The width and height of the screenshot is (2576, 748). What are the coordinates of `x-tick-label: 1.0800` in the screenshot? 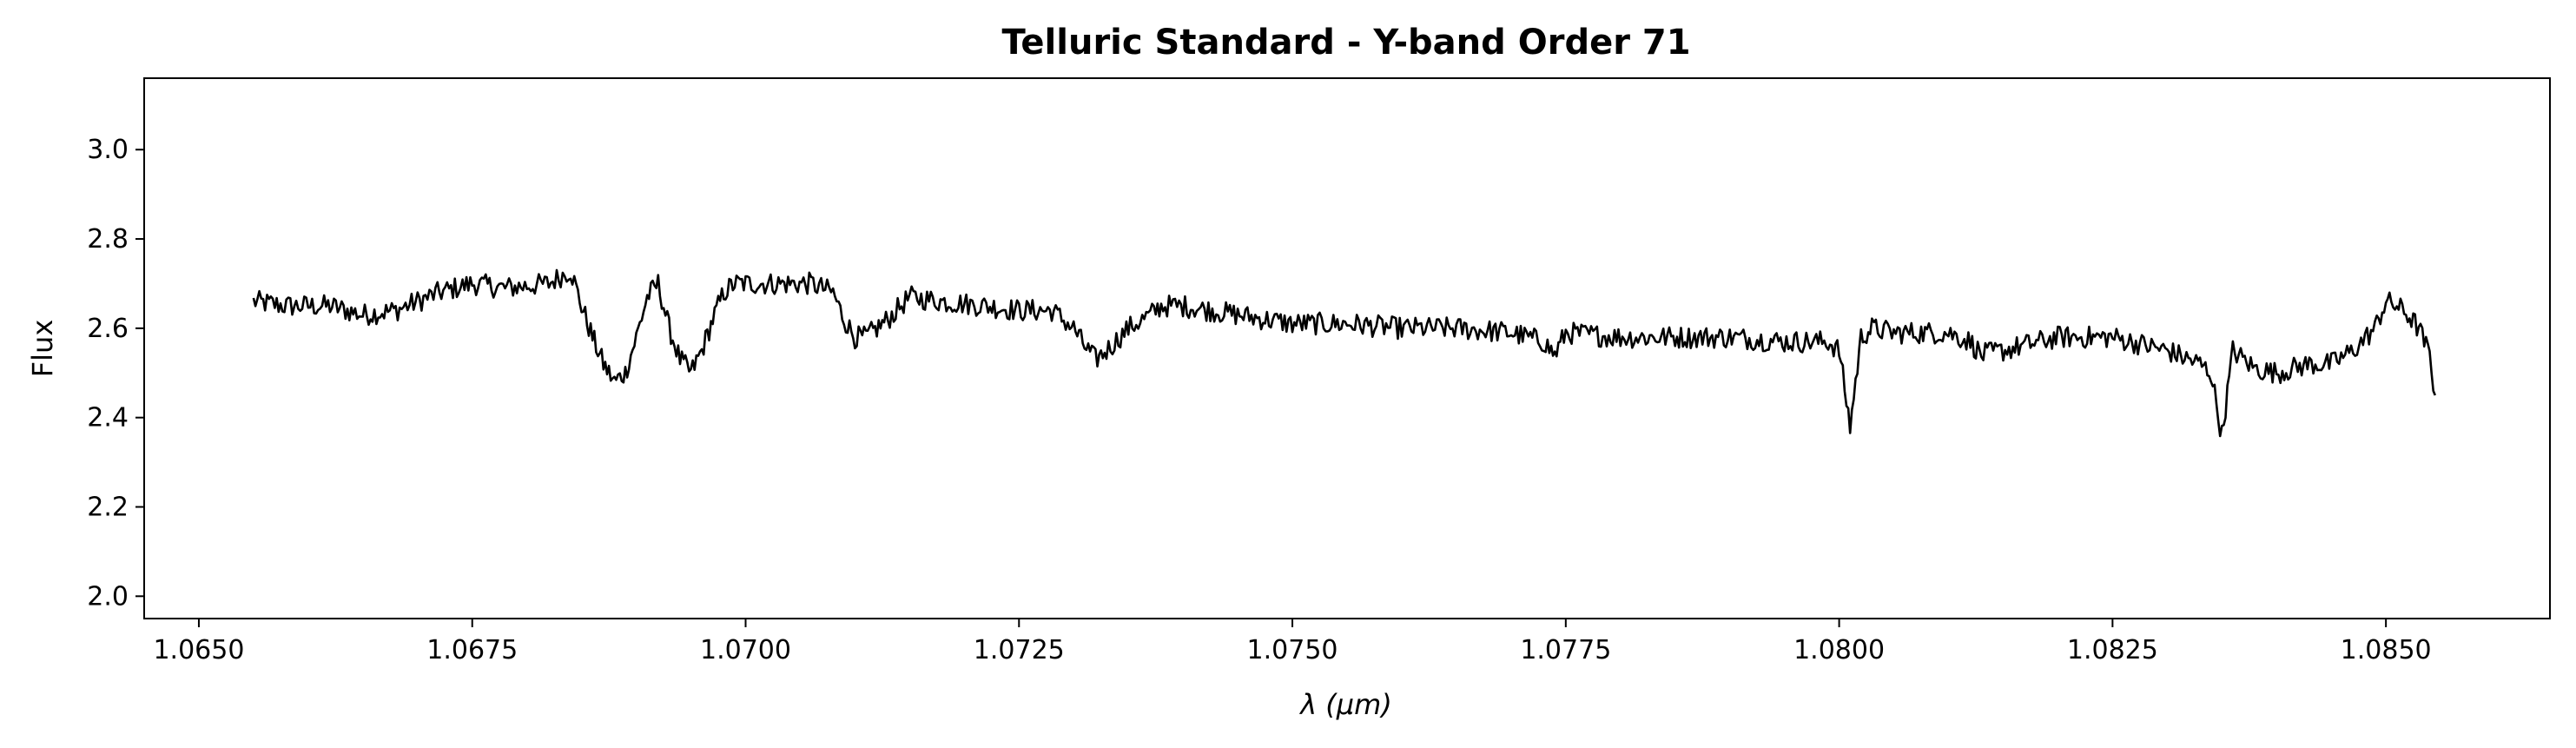 It's located at (1839, 650).